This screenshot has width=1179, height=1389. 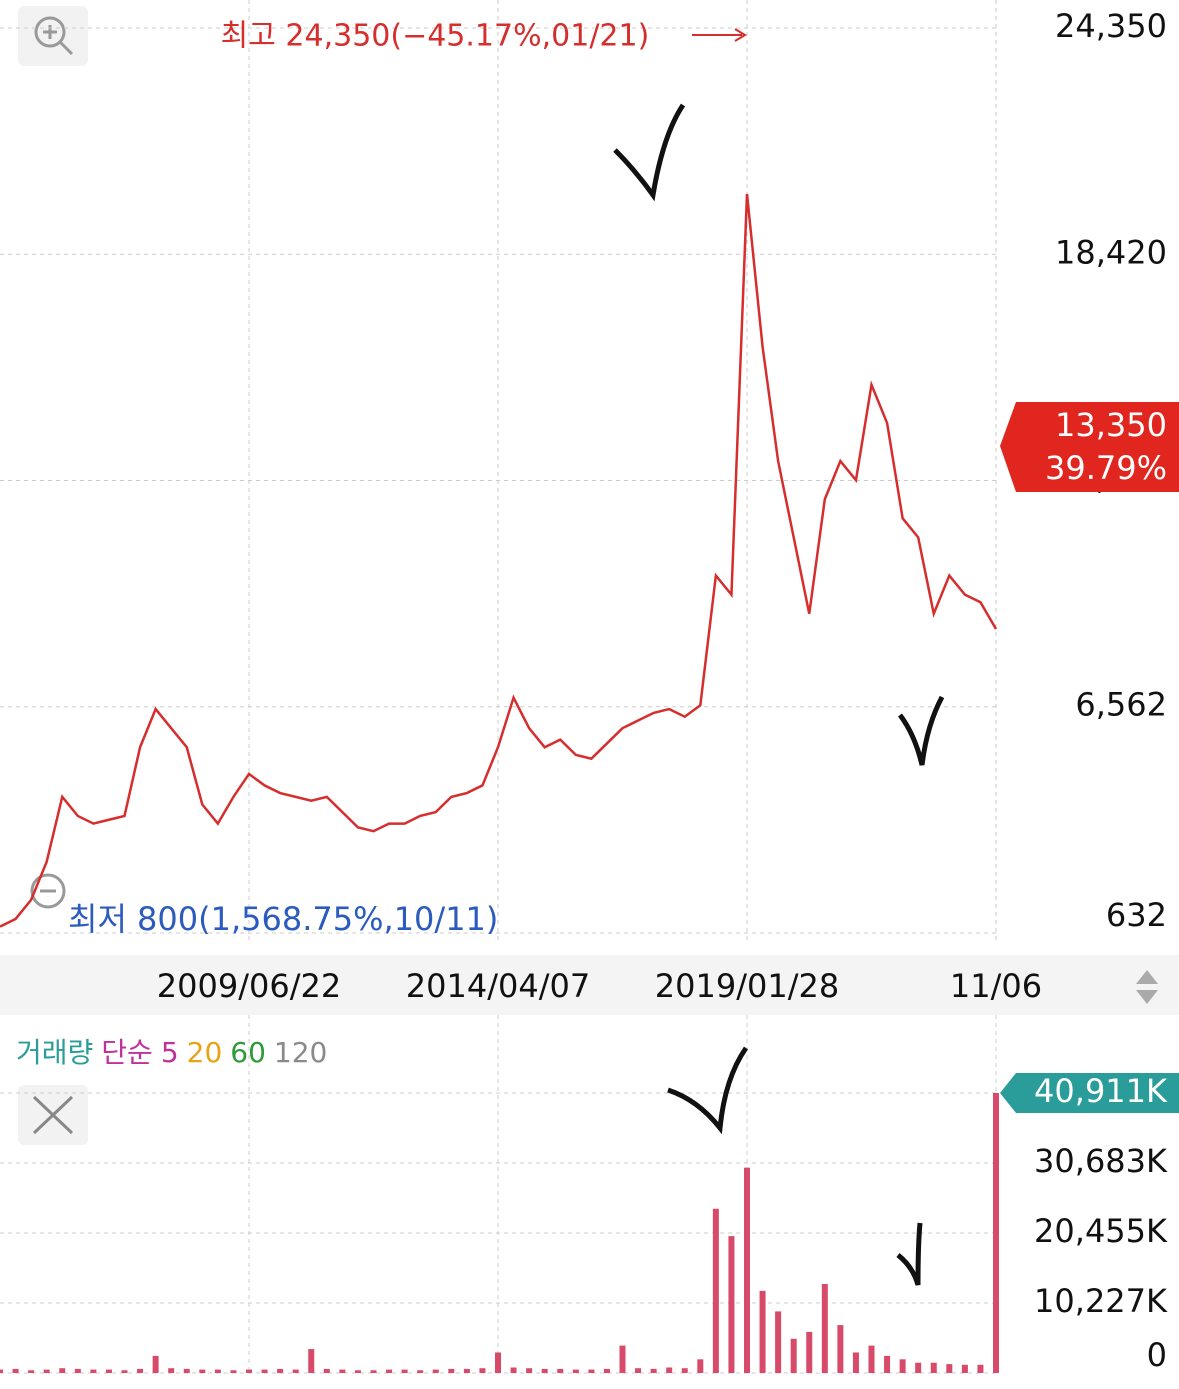 What do you see at coordinates (205, 1052) in the screenshot?
I see `legend-entry: 20` at bounding box center [205, 1052].